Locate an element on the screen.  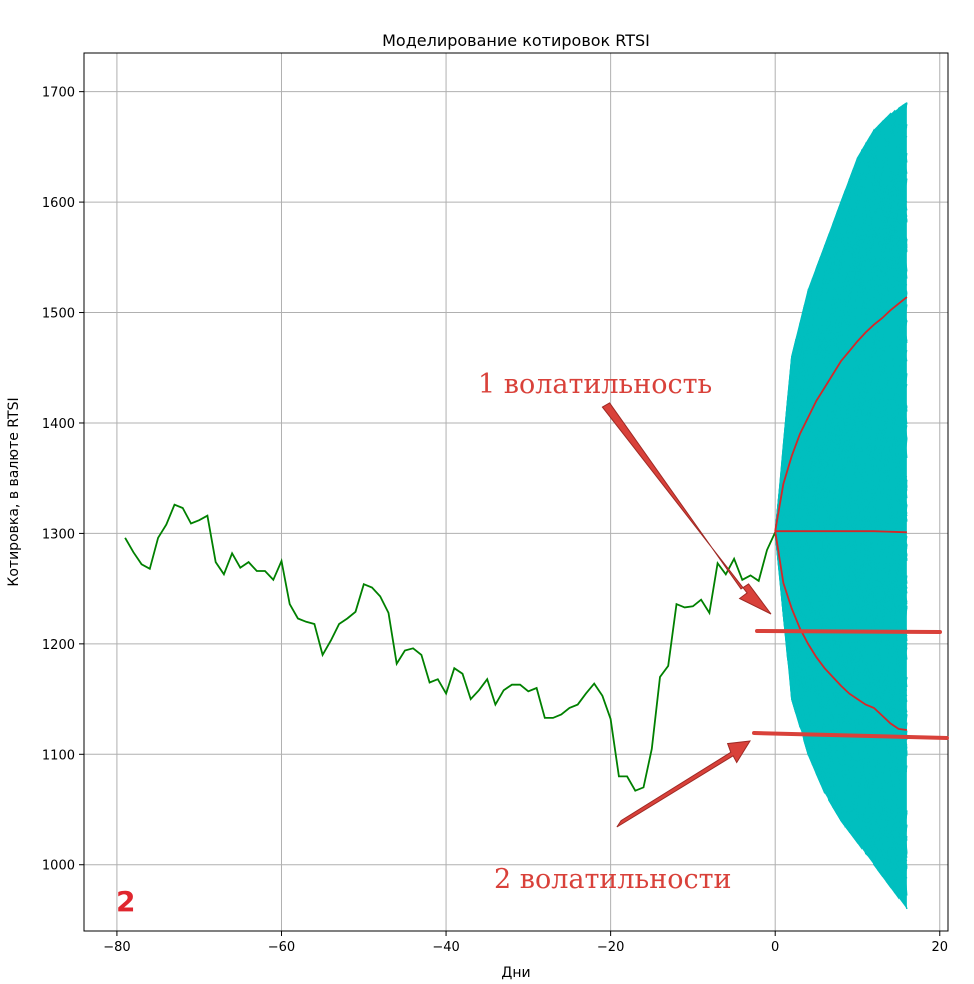
upper-band-line is located at coordinates (841, 414).